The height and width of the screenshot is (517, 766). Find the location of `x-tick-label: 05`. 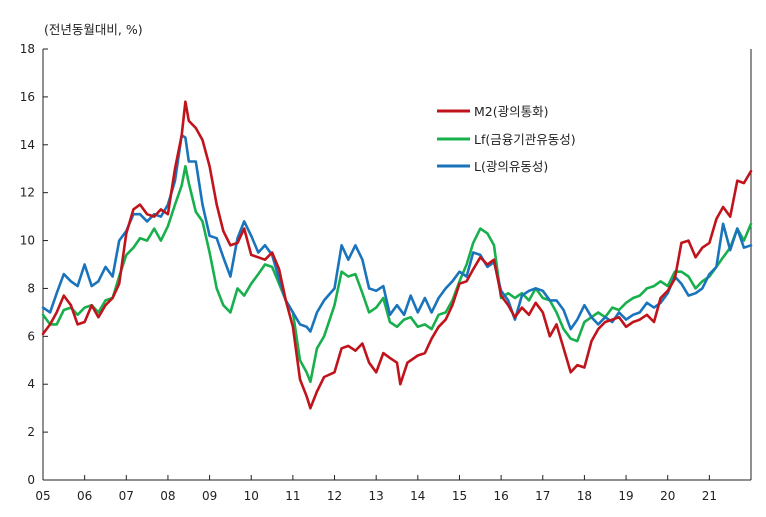

x-tick-label: 05 is located at coordinates (42, 496).